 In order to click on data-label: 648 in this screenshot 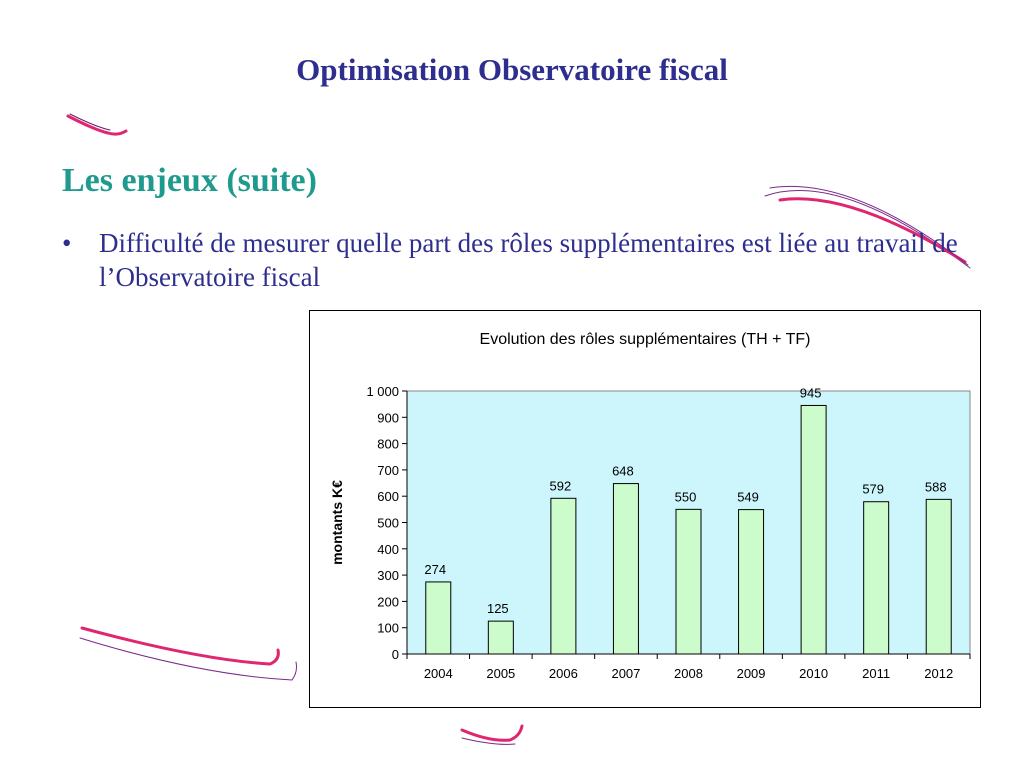, I will do `click(623, 471)`.